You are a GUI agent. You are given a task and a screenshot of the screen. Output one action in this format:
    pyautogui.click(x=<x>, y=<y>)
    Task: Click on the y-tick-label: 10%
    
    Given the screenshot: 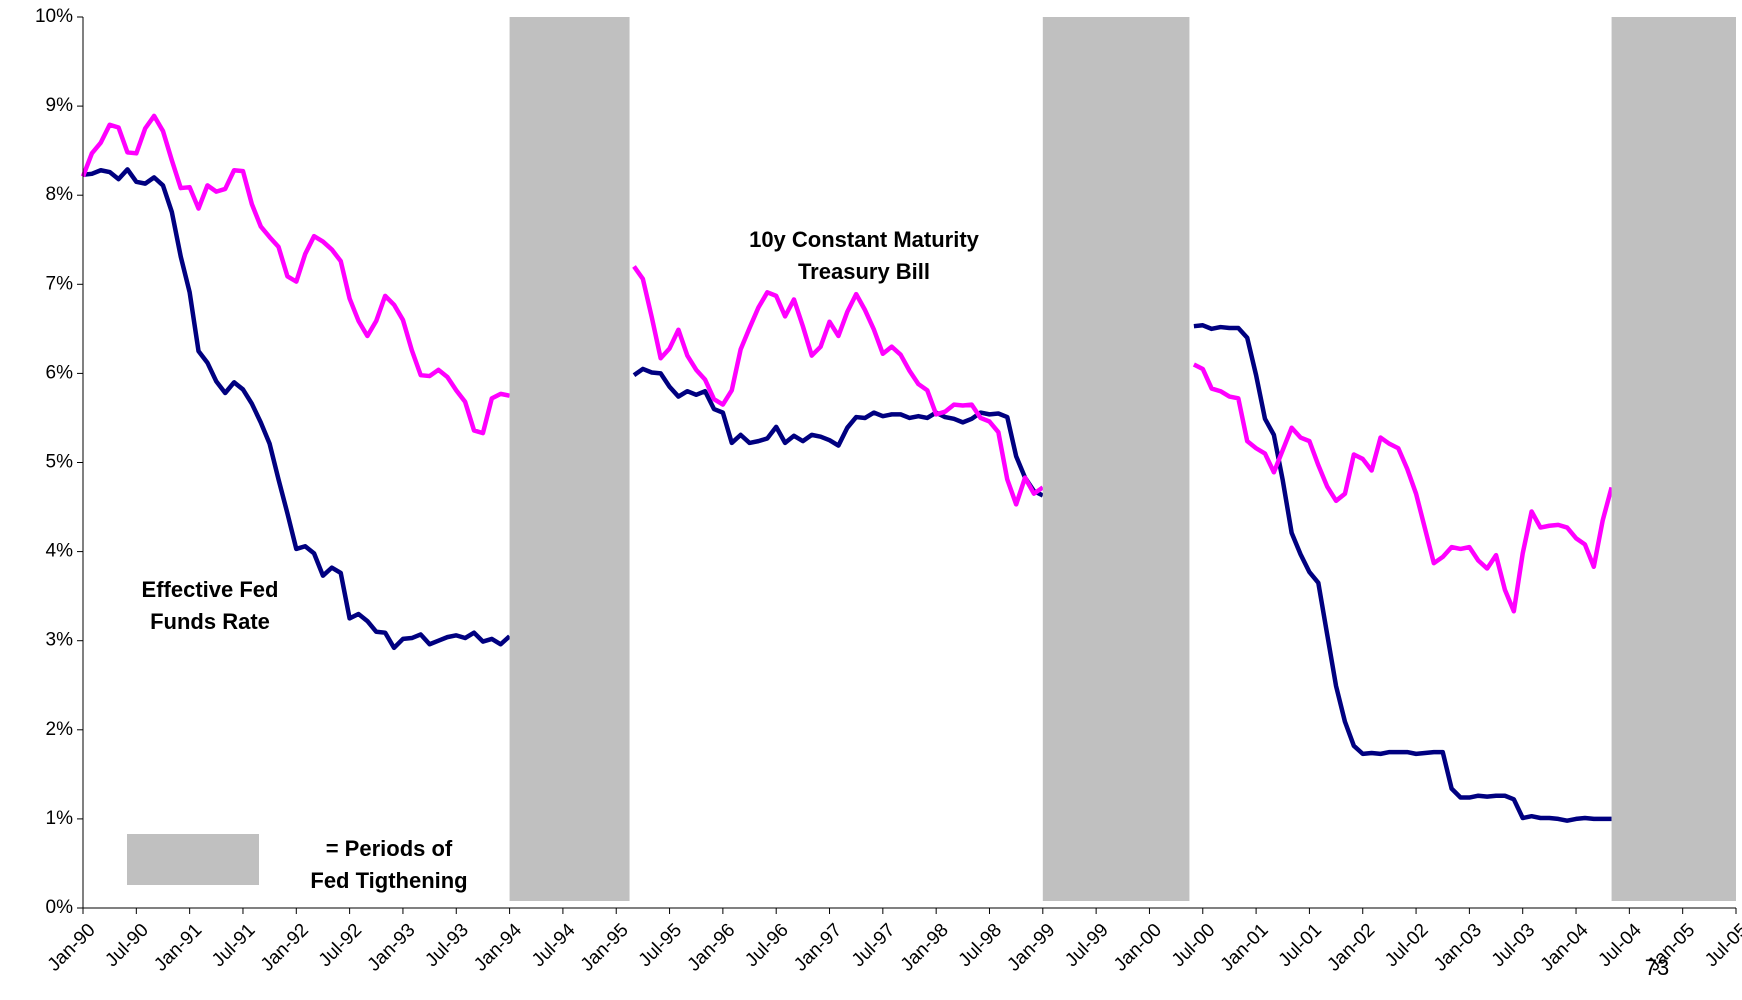 What is the action you would take?
    pyautogui.click(x=54, y=16)
    